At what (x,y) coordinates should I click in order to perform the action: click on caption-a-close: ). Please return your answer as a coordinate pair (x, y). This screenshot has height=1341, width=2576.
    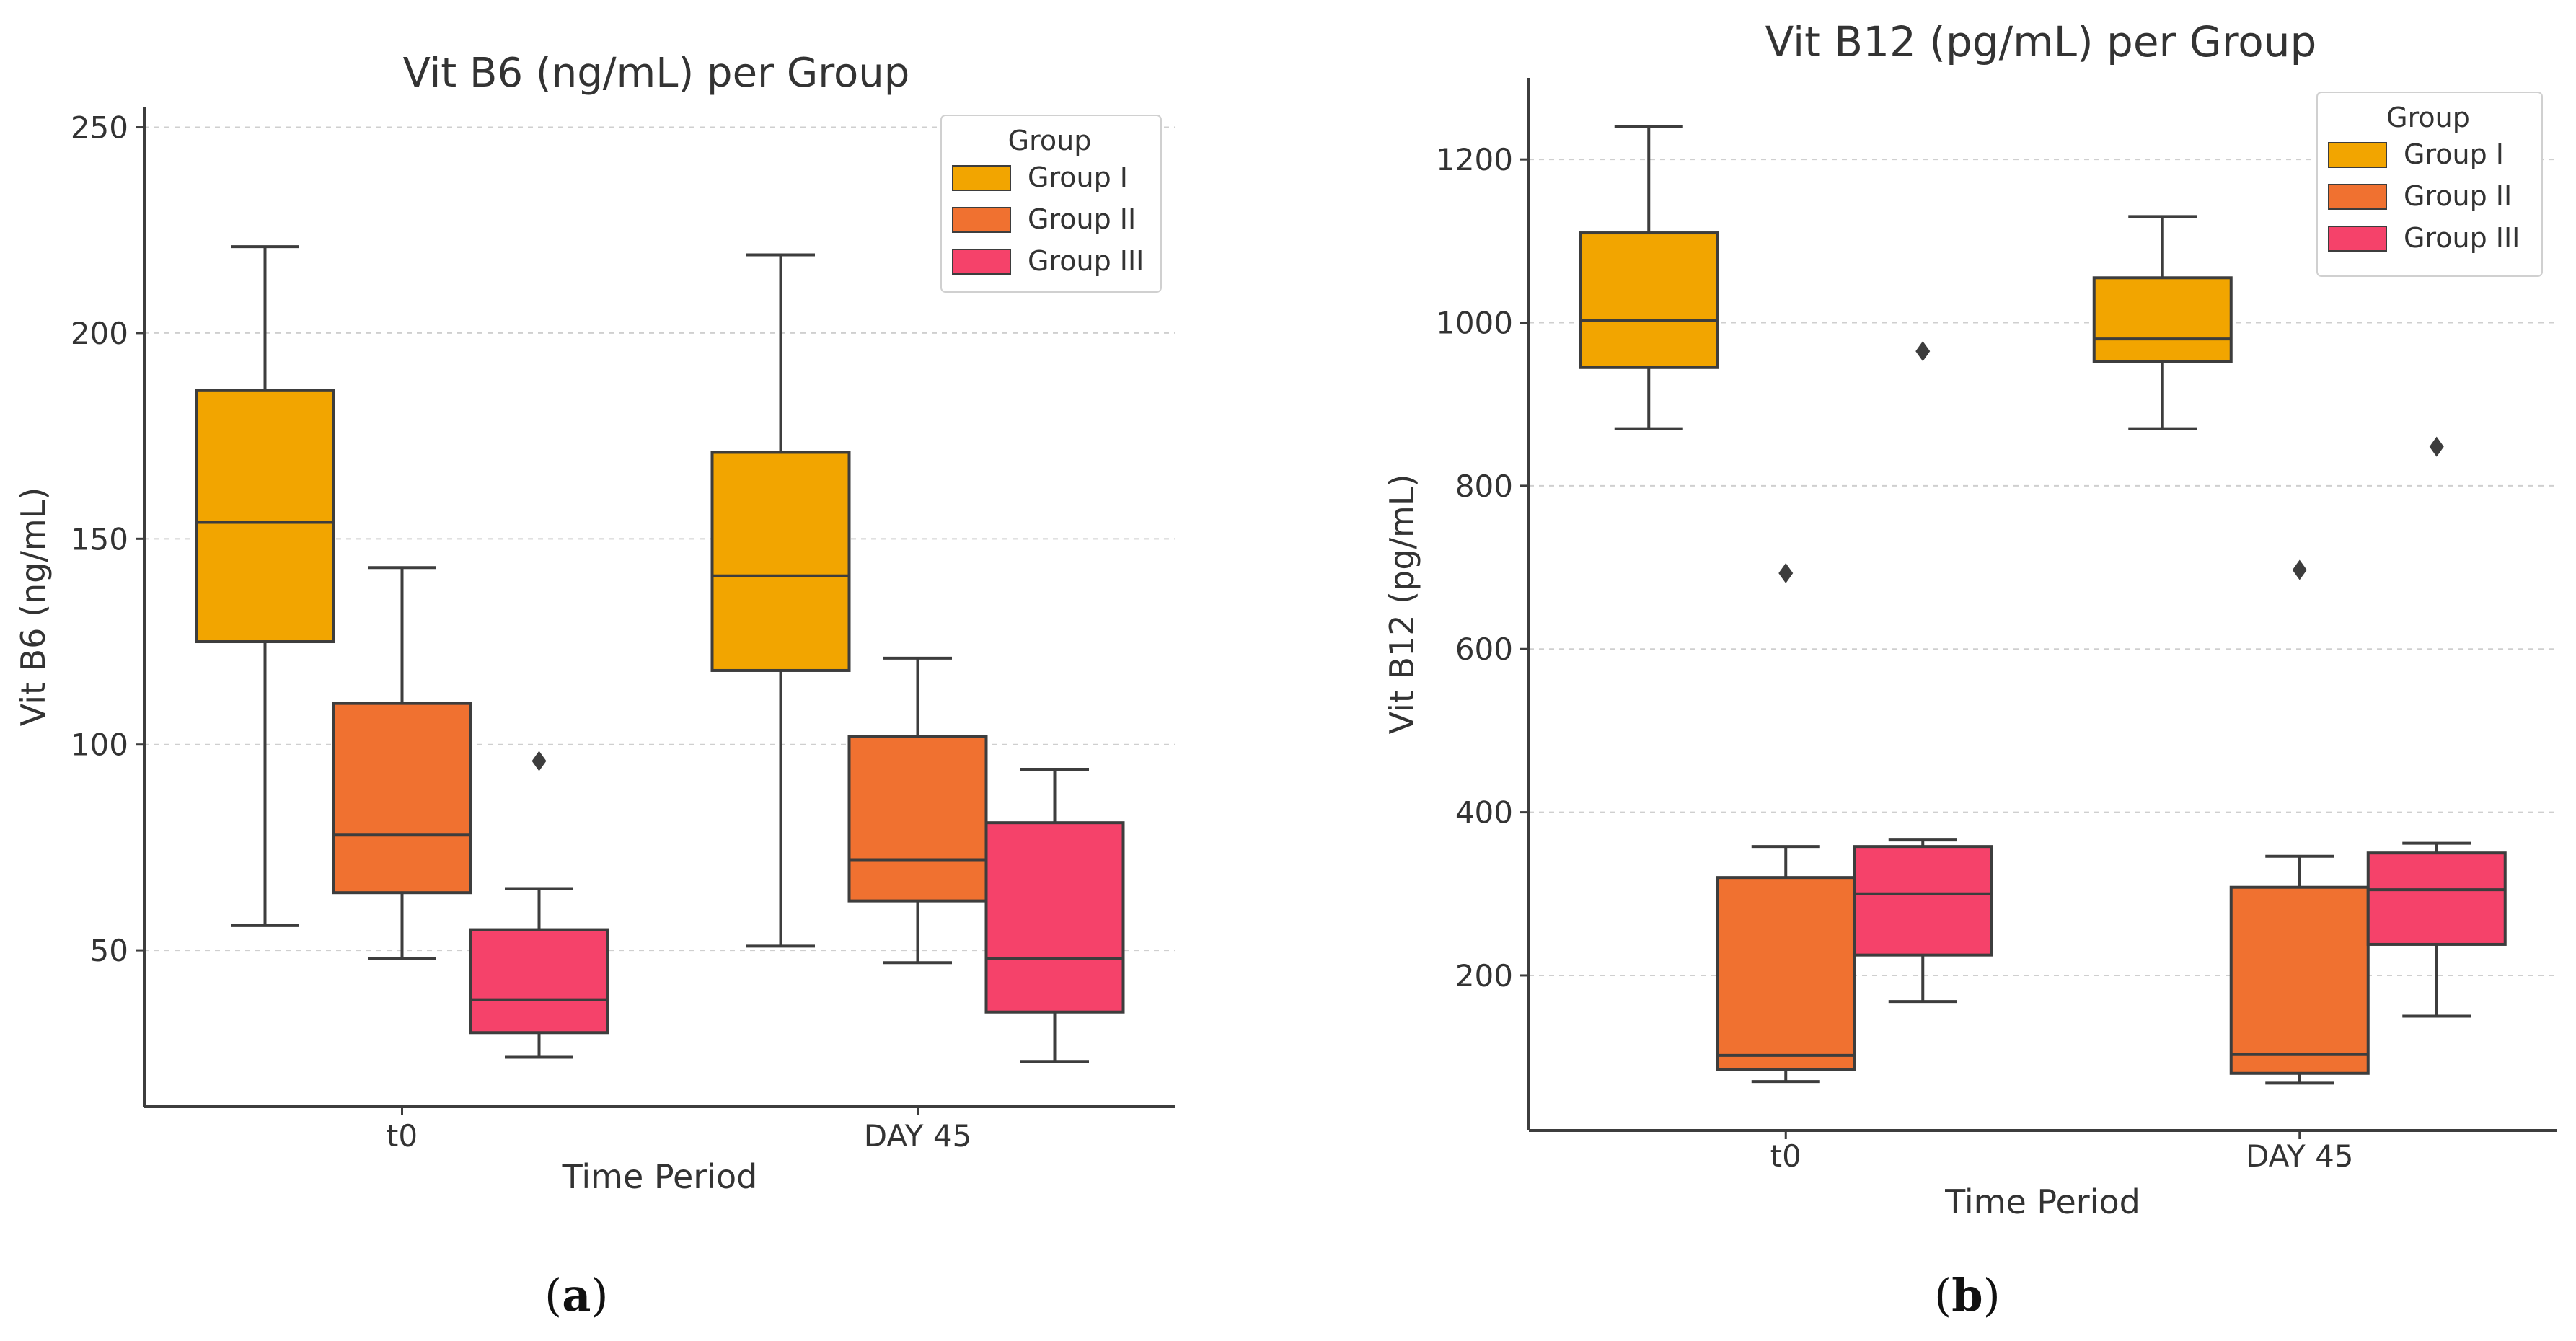
    Looking at the image, I should click on (600, 1295).